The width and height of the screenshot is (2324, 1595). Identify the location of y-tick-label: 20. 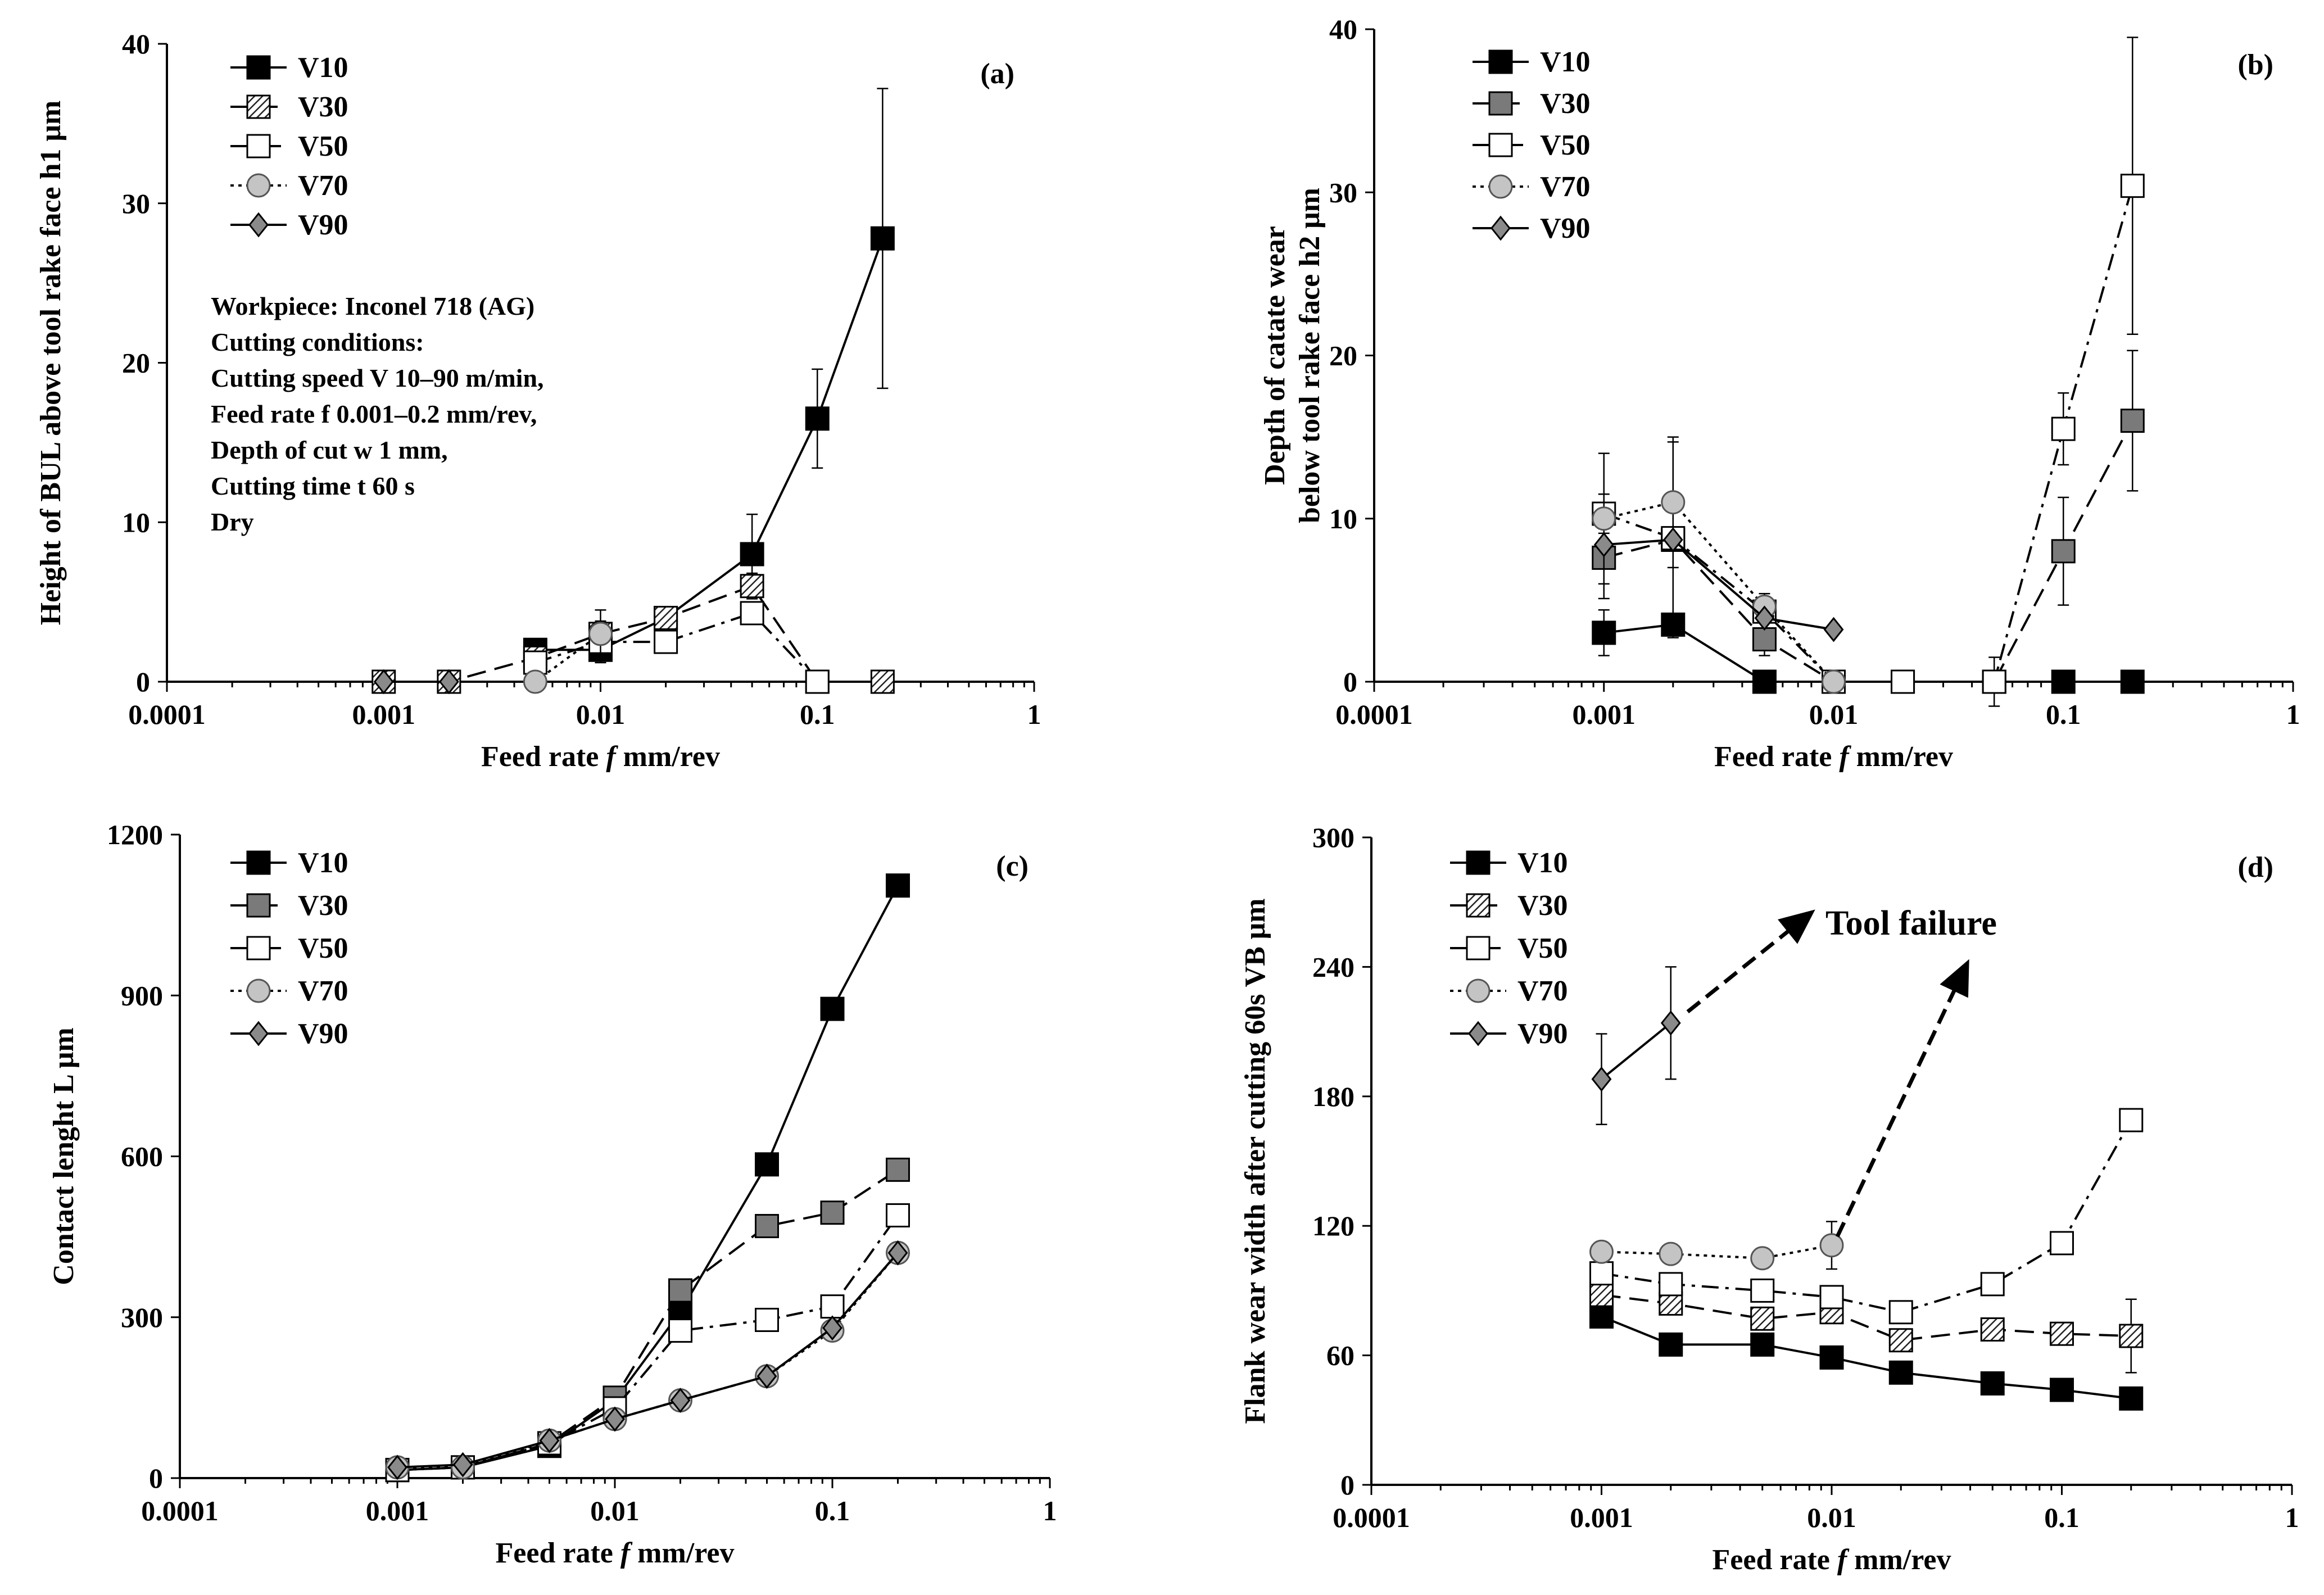
(136, 363).